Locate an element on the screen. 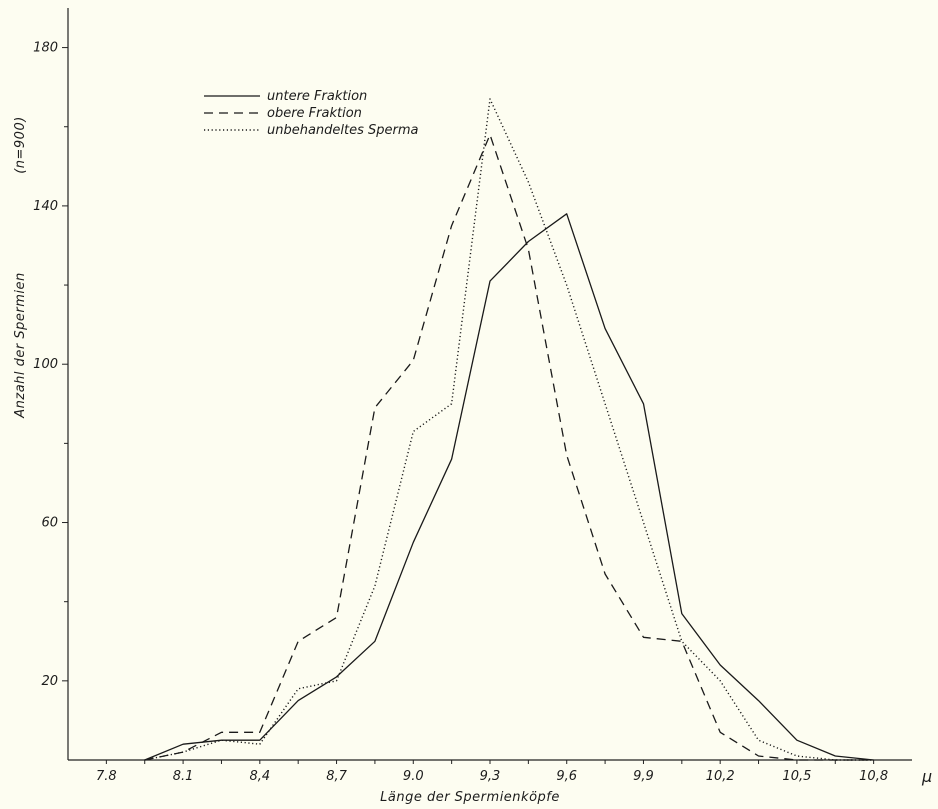  y-axis-title-group: Anzahl der Spermien (n=900) is located at coordinates (20, 267).